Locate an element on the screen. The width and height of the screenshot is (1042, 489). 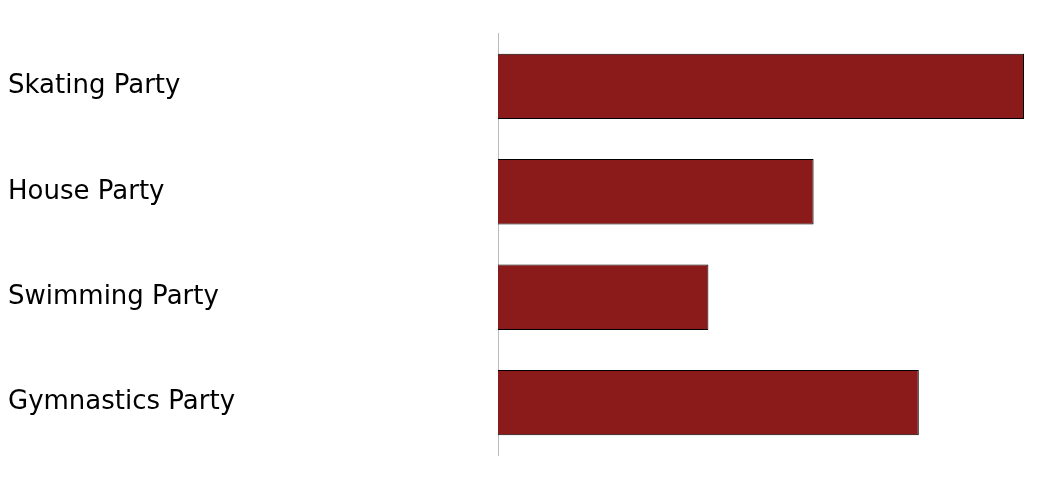
y-tick-label: Gymnastics Party is located at coordinates (122, 400).